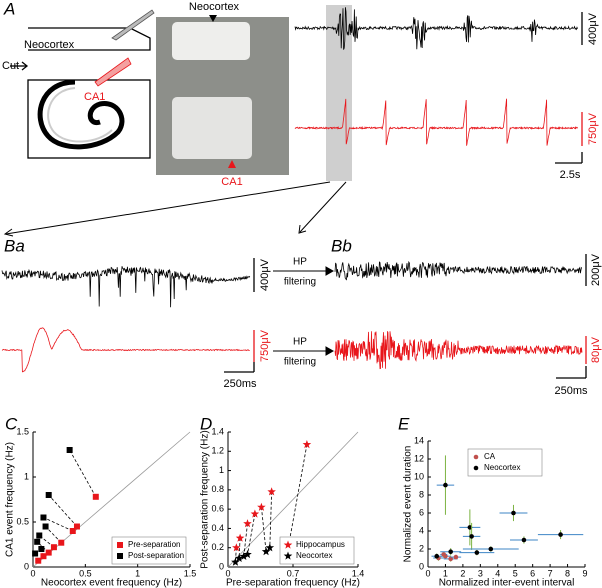  What do you see at coordinates (421, 548) in the screenshot?
I see `y-tick-label: 2` at bounding box center [421, 548].